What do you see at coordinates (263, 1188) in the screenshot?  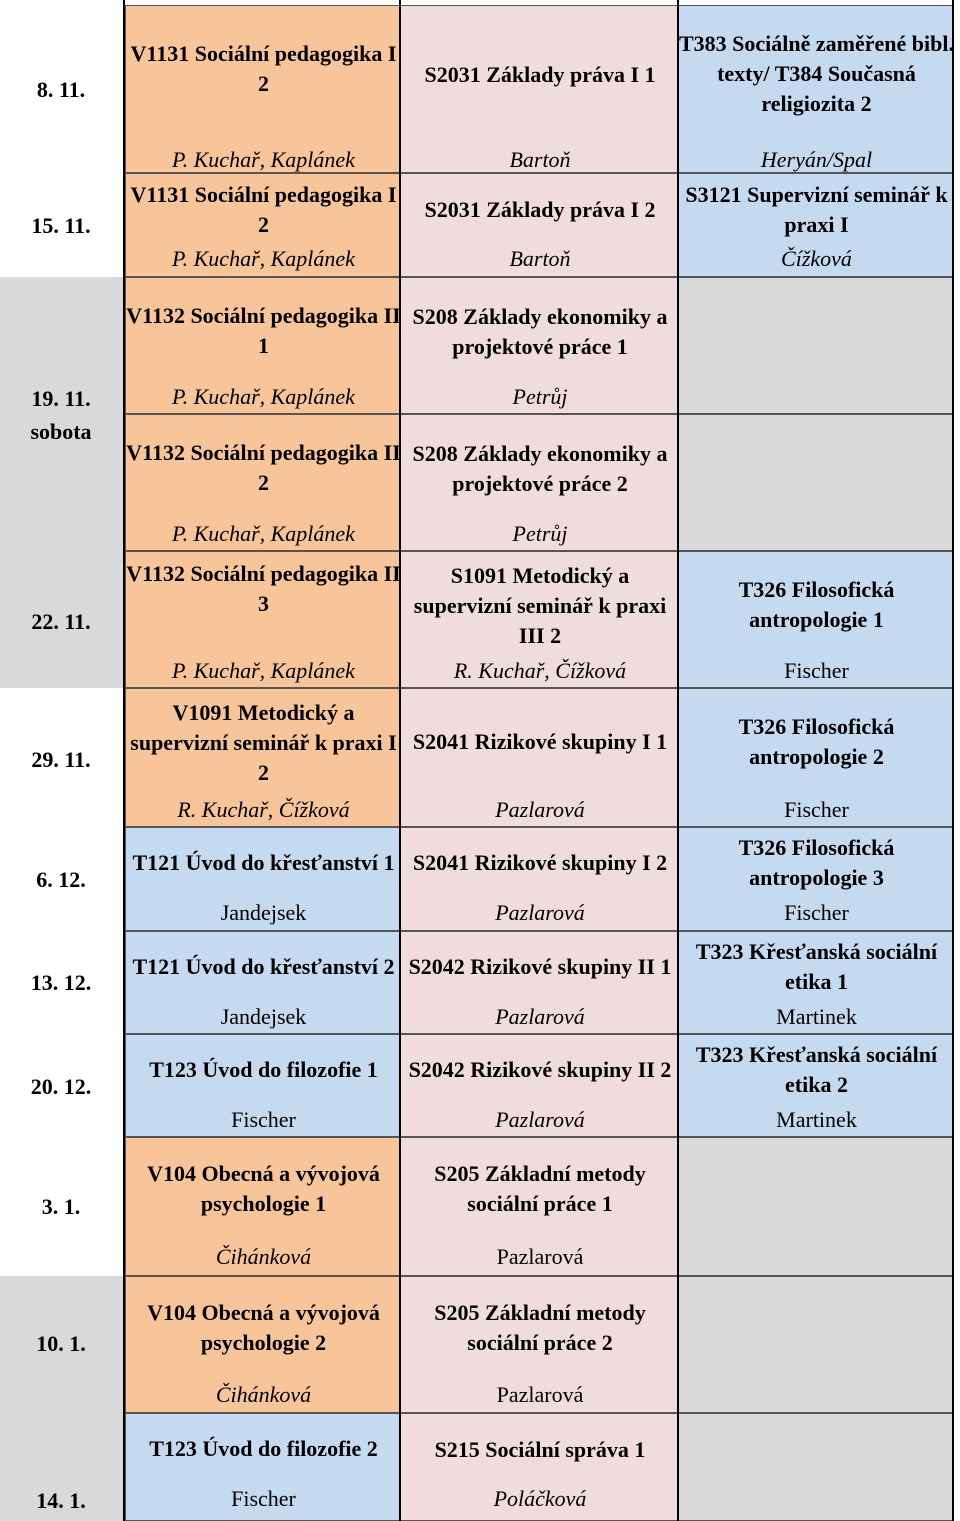 I see `course-title: V104 Obecná a vývojová psychologie 1` at bounding box center [263, 1188].